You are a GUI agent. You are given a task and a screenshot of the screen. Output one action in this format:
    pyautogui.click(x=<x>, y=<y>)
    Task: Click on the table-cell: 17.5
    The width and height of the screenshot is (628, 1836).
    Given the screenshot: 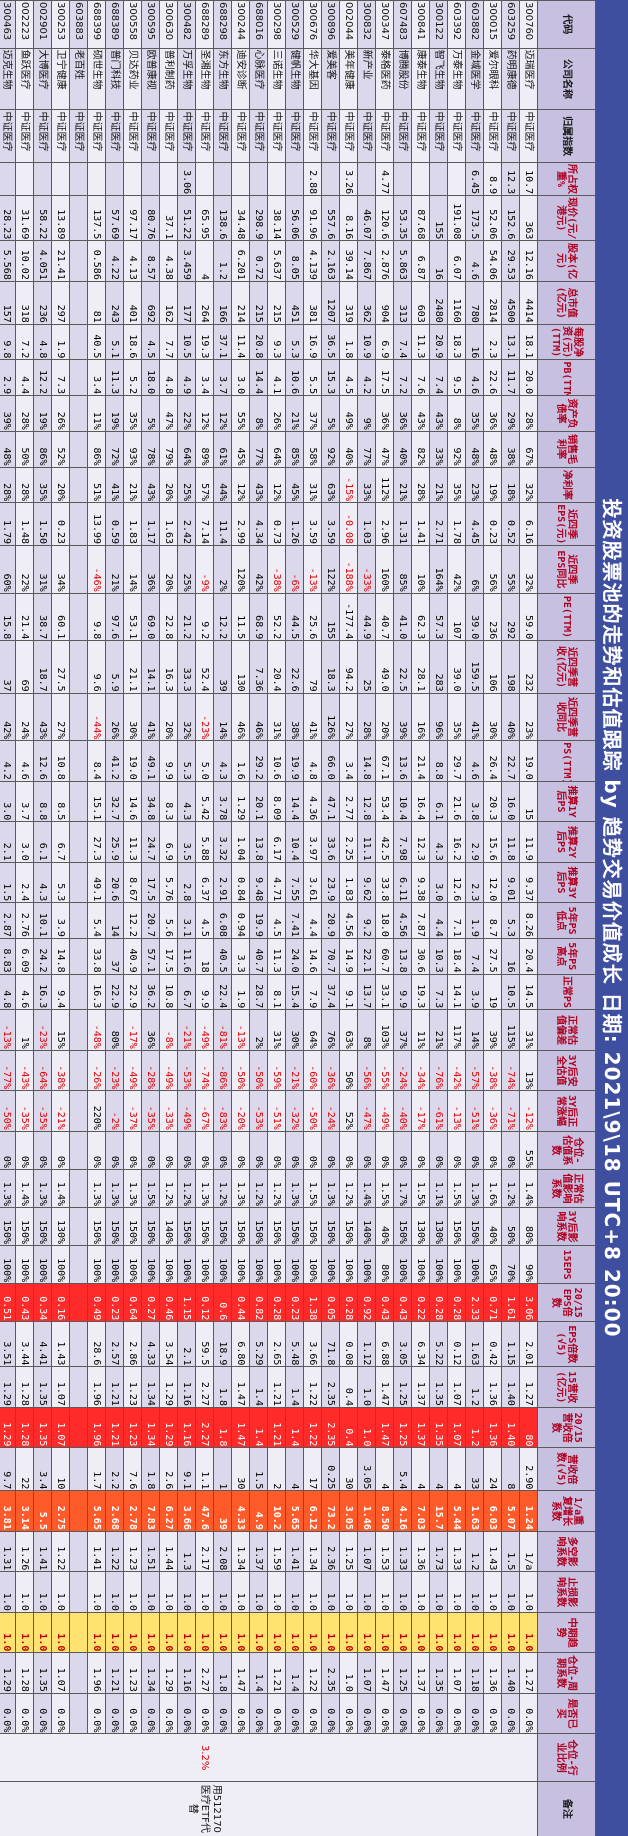 What is the action you would take?
    pyautogui.click(x=150, y=882)
    